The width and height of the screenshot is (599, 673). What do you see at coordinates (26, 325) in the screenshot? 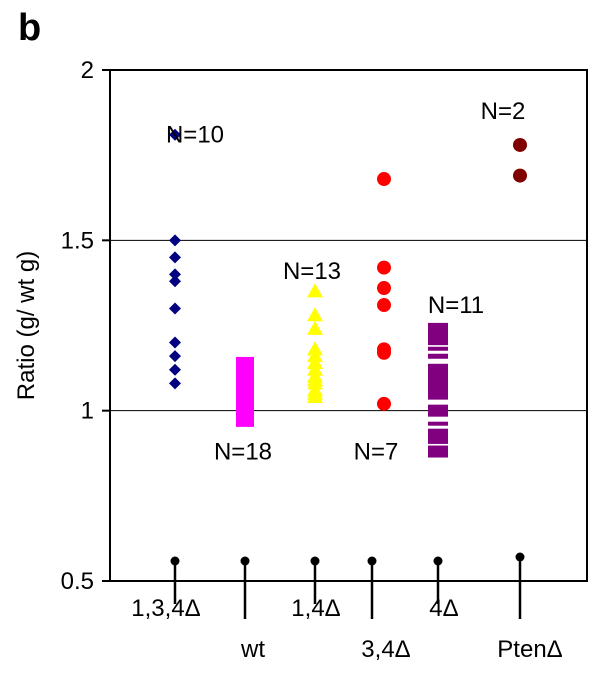
I see `y-axis-title: Ratio (g/ wt g)` at bounding box center [26, 325].